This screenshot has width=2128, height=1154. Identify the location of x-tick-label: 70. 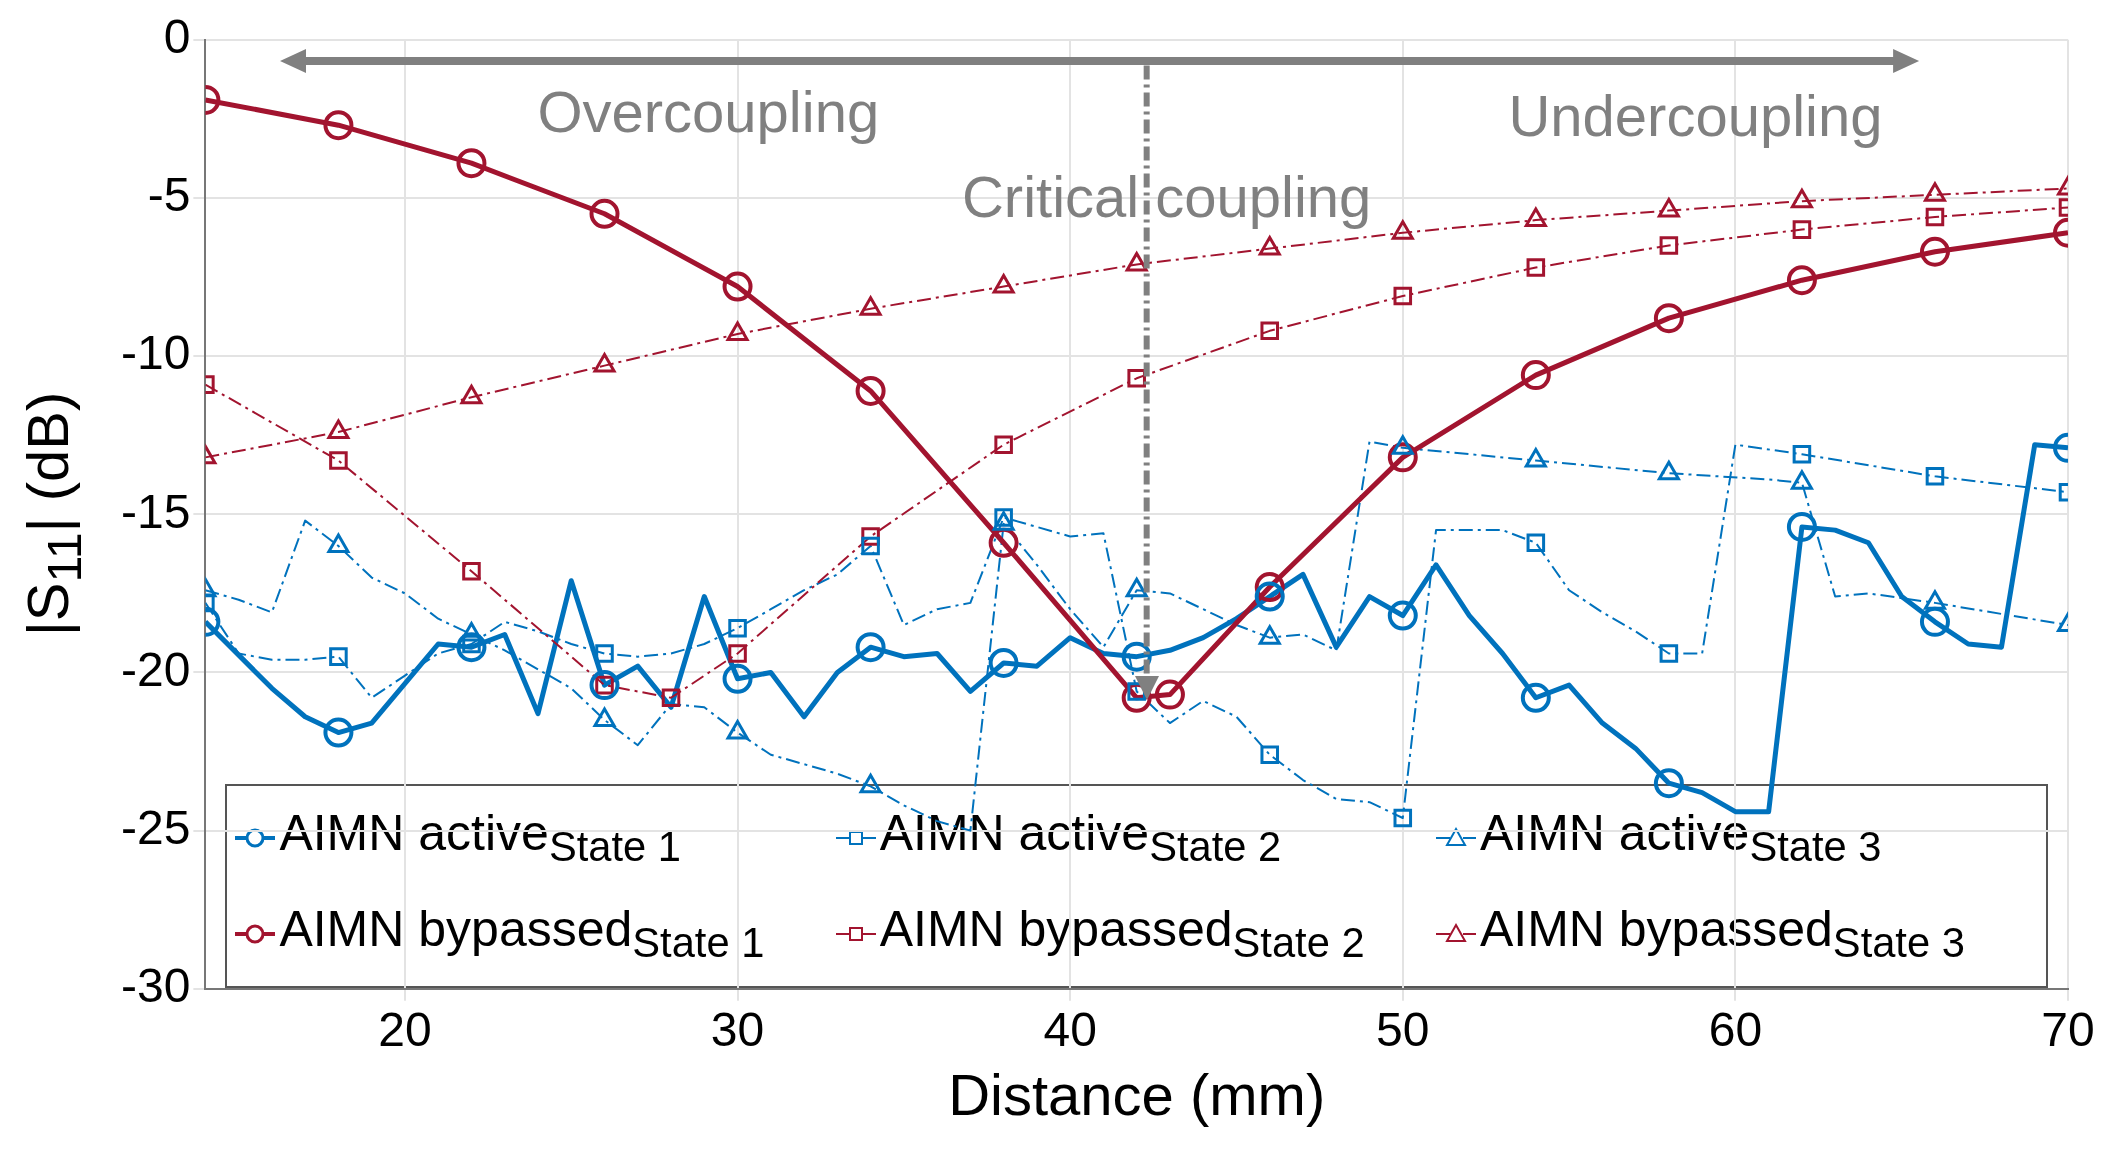
(2068, 1029).